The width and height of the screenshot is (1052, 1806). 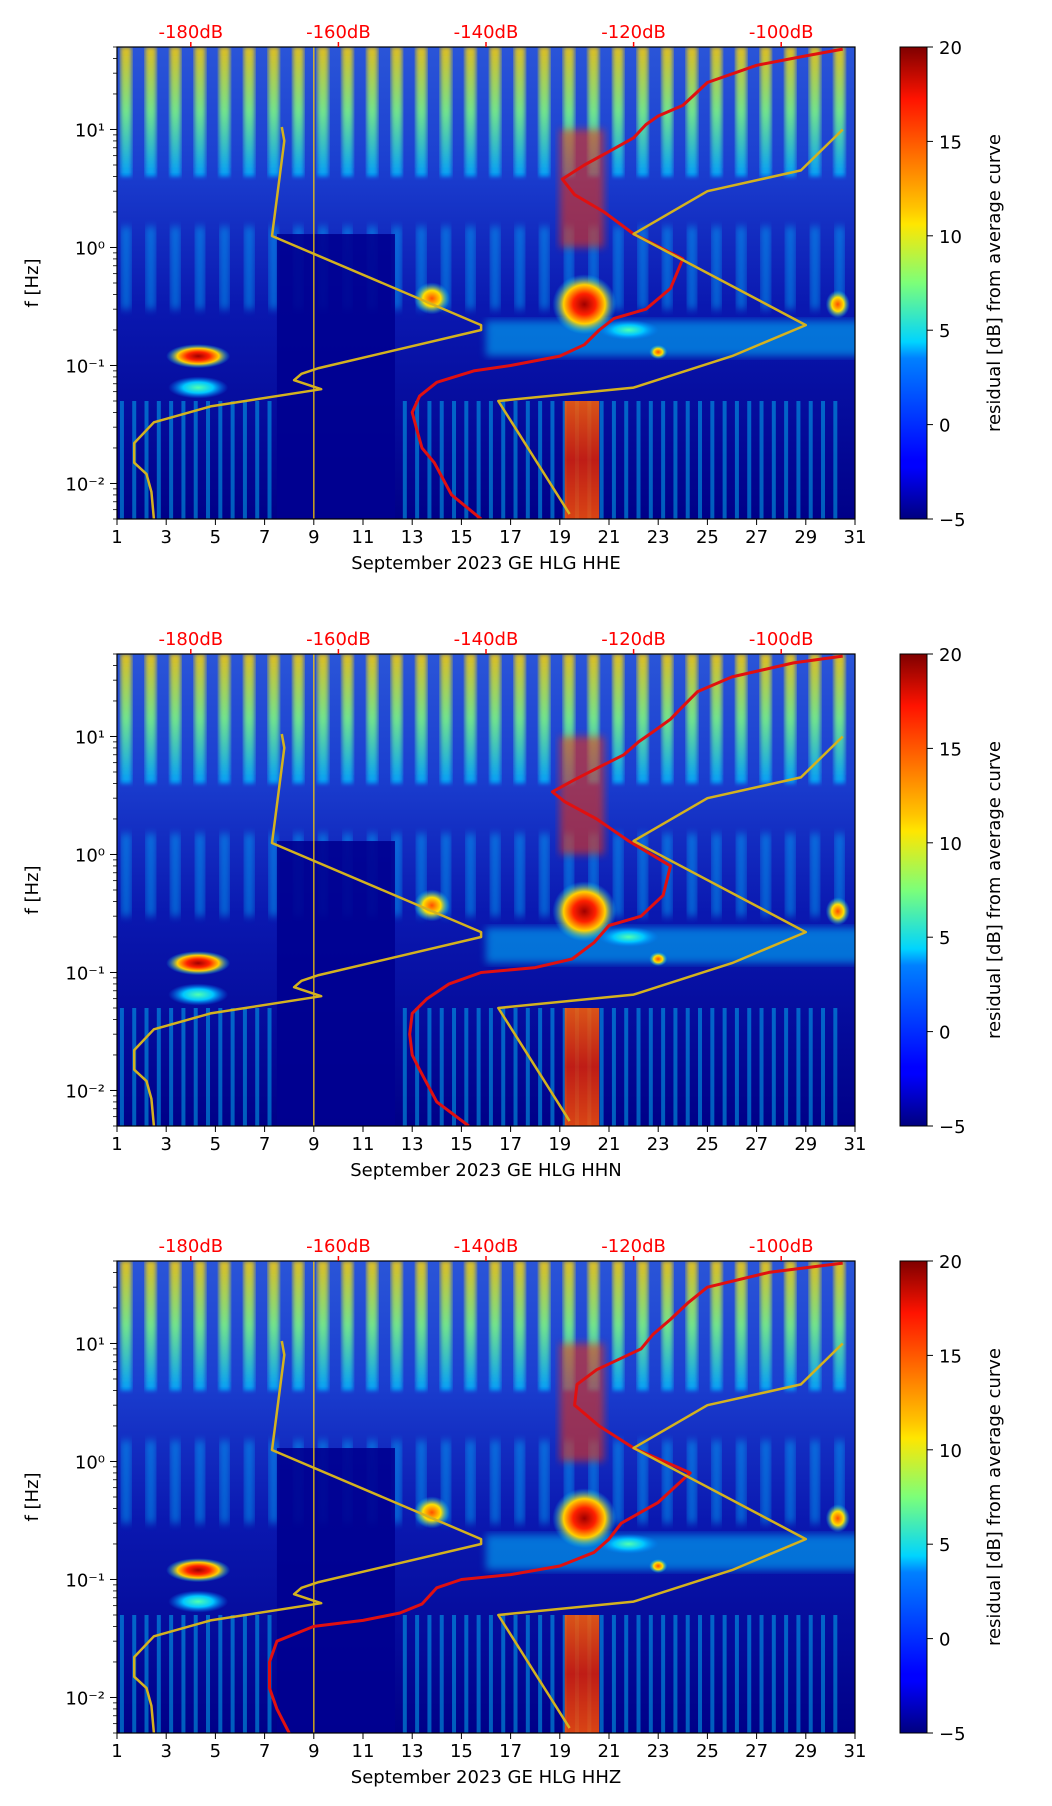 What do you see at coordinates (461, 537) in the screenshot?
I see `x-tick-label: 15` at bounding box center [461, 537].